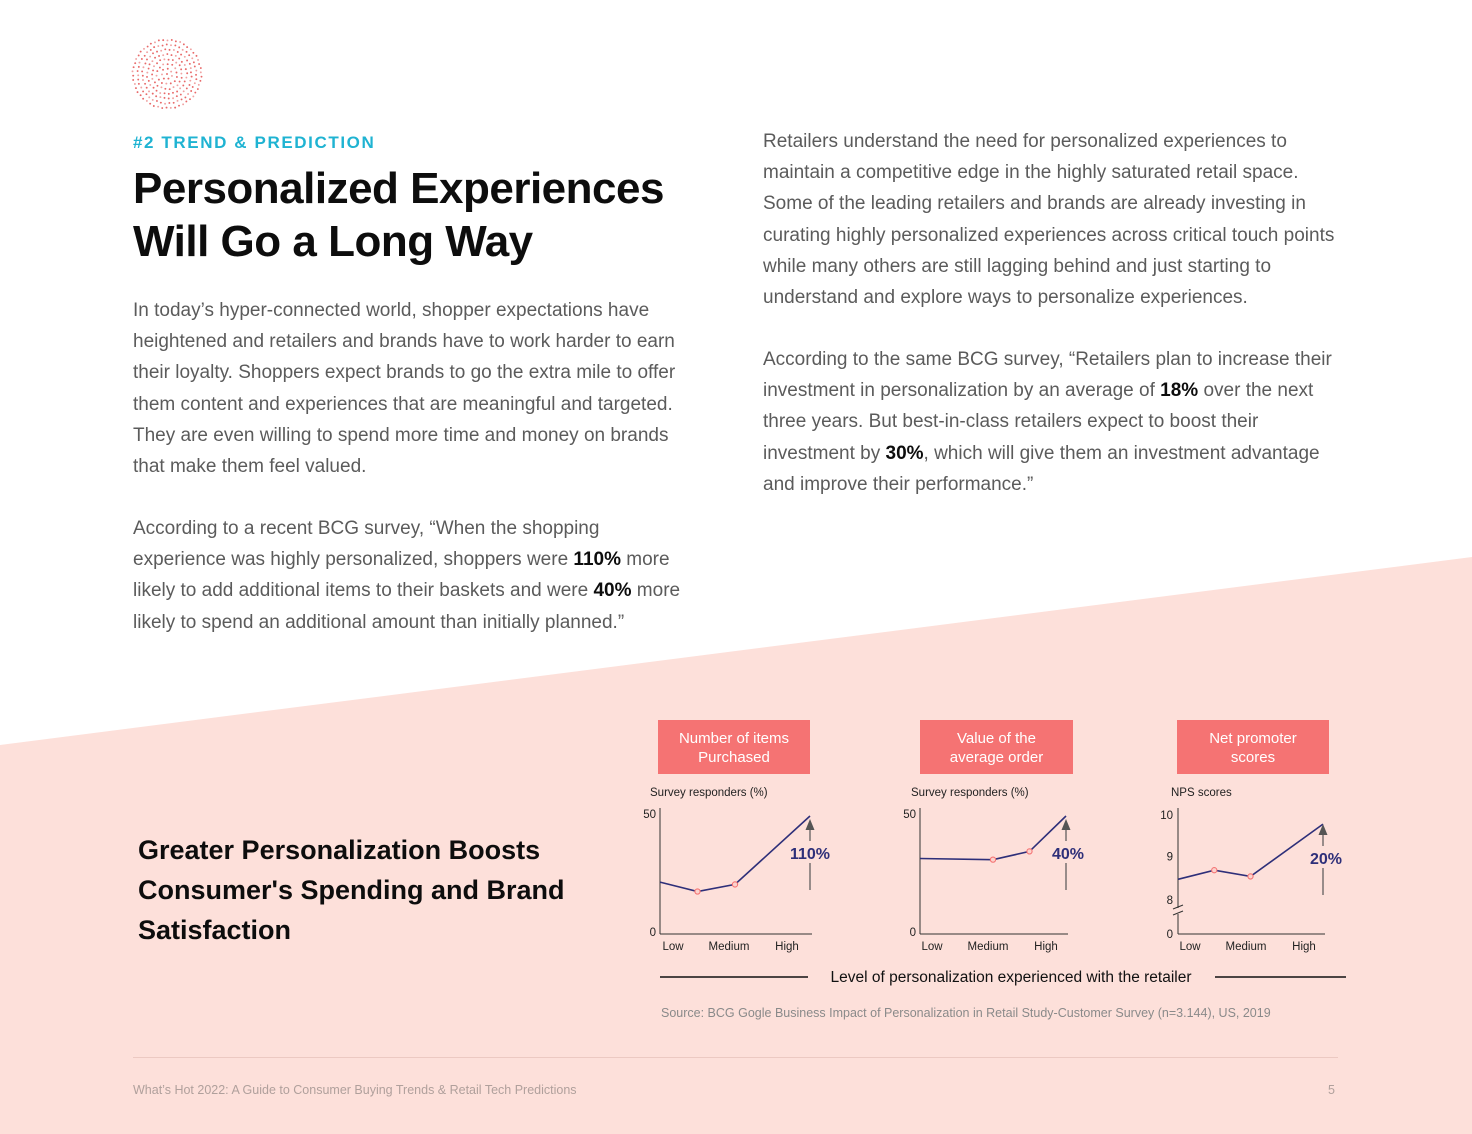 This screenshot has height=1134, width=1472. I want to click on section-eyebrow: #2 TREND & PREDICTION, so click(254, 142).